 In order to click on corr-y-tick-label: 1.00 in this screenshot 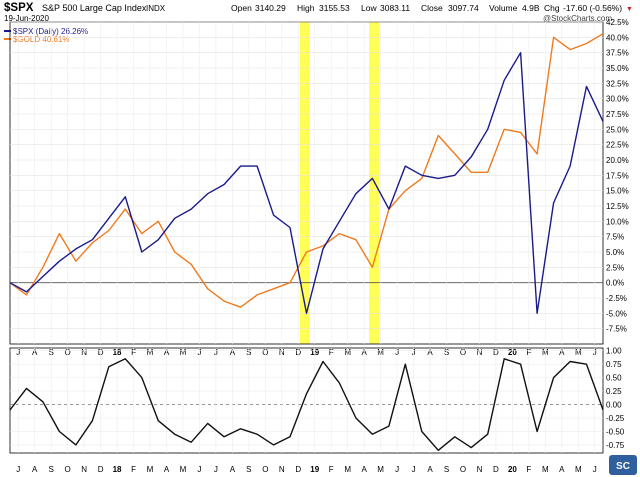, I will do `click(614, 351)`.